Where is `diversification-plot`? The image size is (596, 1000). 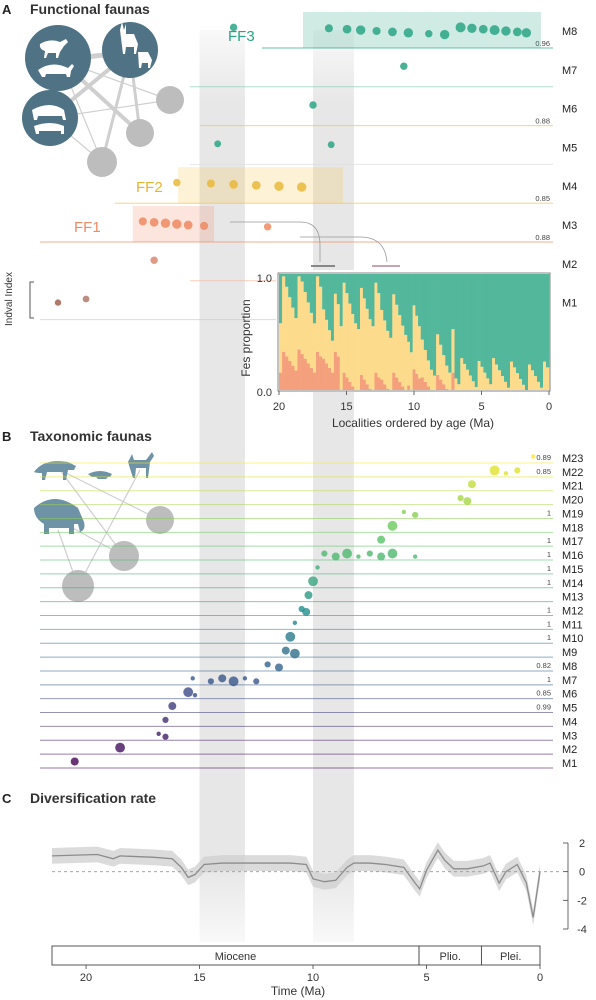 diversification-plot is located at coordinates (305, 884).